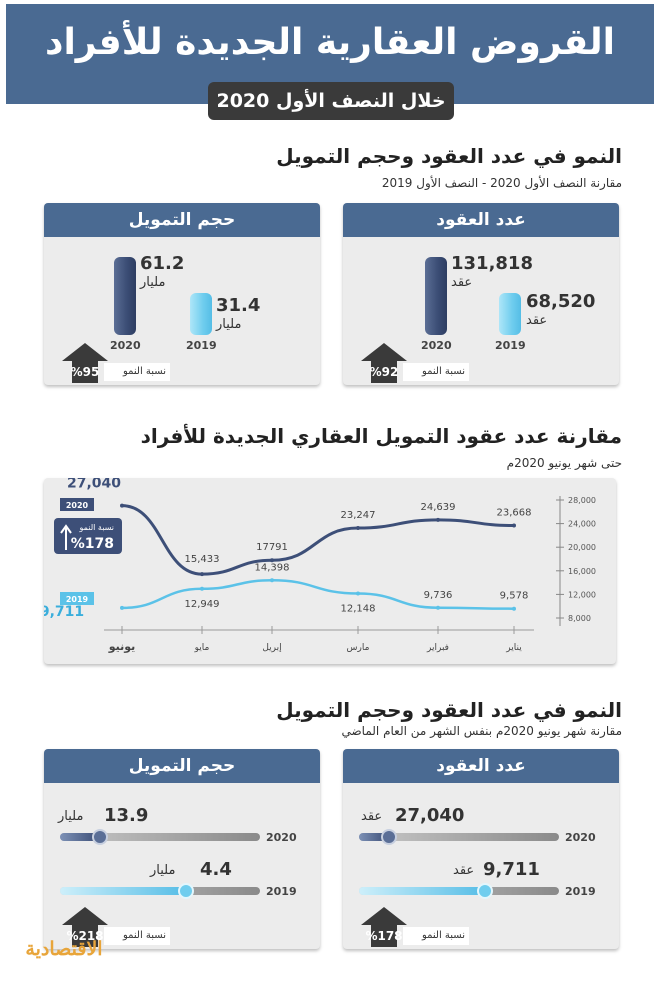 This screenshot has width=660, height=999. Describe the element at coordinates (437, 648) in the screenshot. I see `x-tick-label: فبراير` at that location.